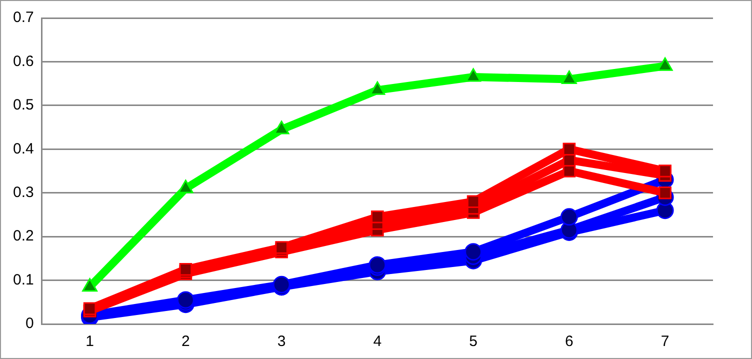 The image size is (752, 359). What do you see at coordinates (23, 236) in the screenshot?
I see `y-tick-label: 0.2` at bounding box center [23, 236].